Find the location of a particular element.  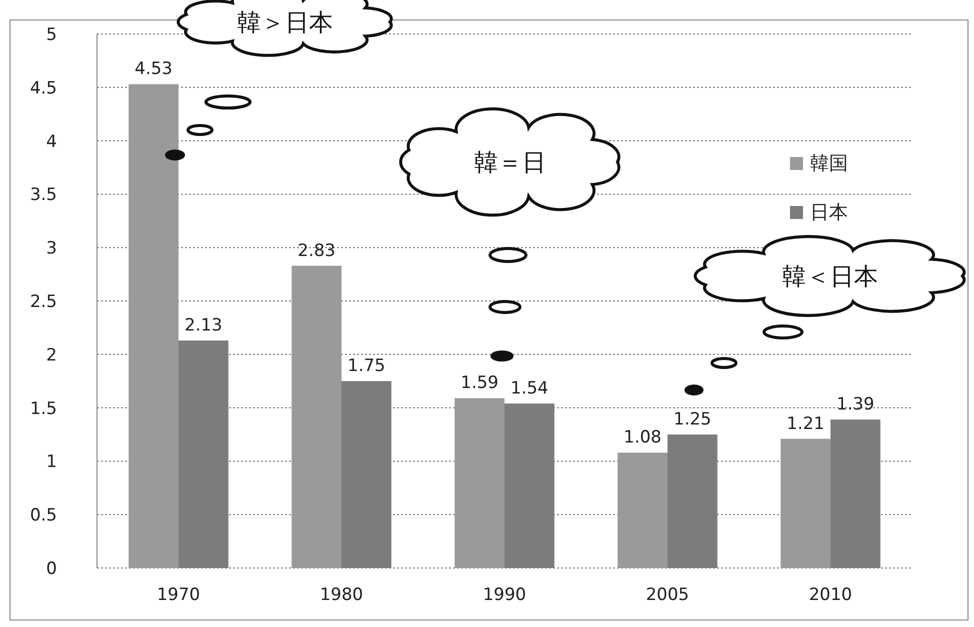

x-tick-label: 1980 is located at coordinates (342, 595).